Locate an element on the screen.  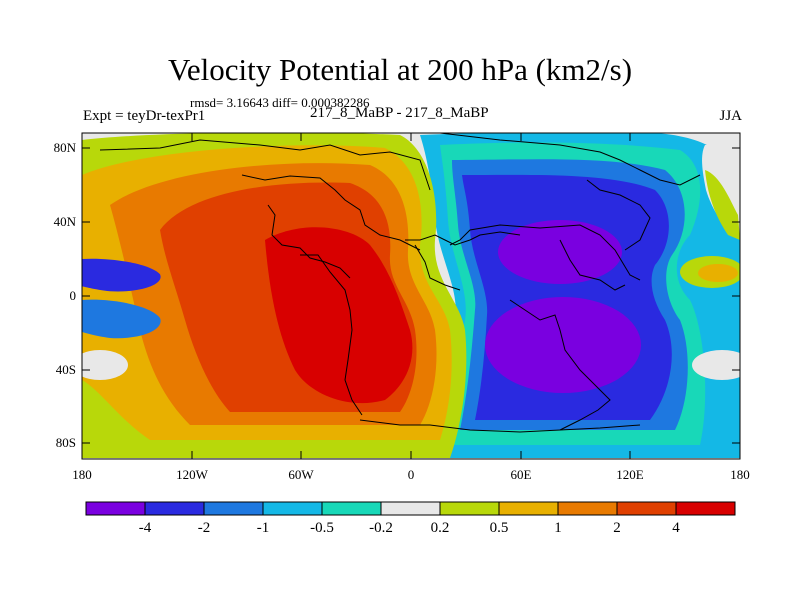
contour-band-neg-4-south is located at coordinates (563, 345).